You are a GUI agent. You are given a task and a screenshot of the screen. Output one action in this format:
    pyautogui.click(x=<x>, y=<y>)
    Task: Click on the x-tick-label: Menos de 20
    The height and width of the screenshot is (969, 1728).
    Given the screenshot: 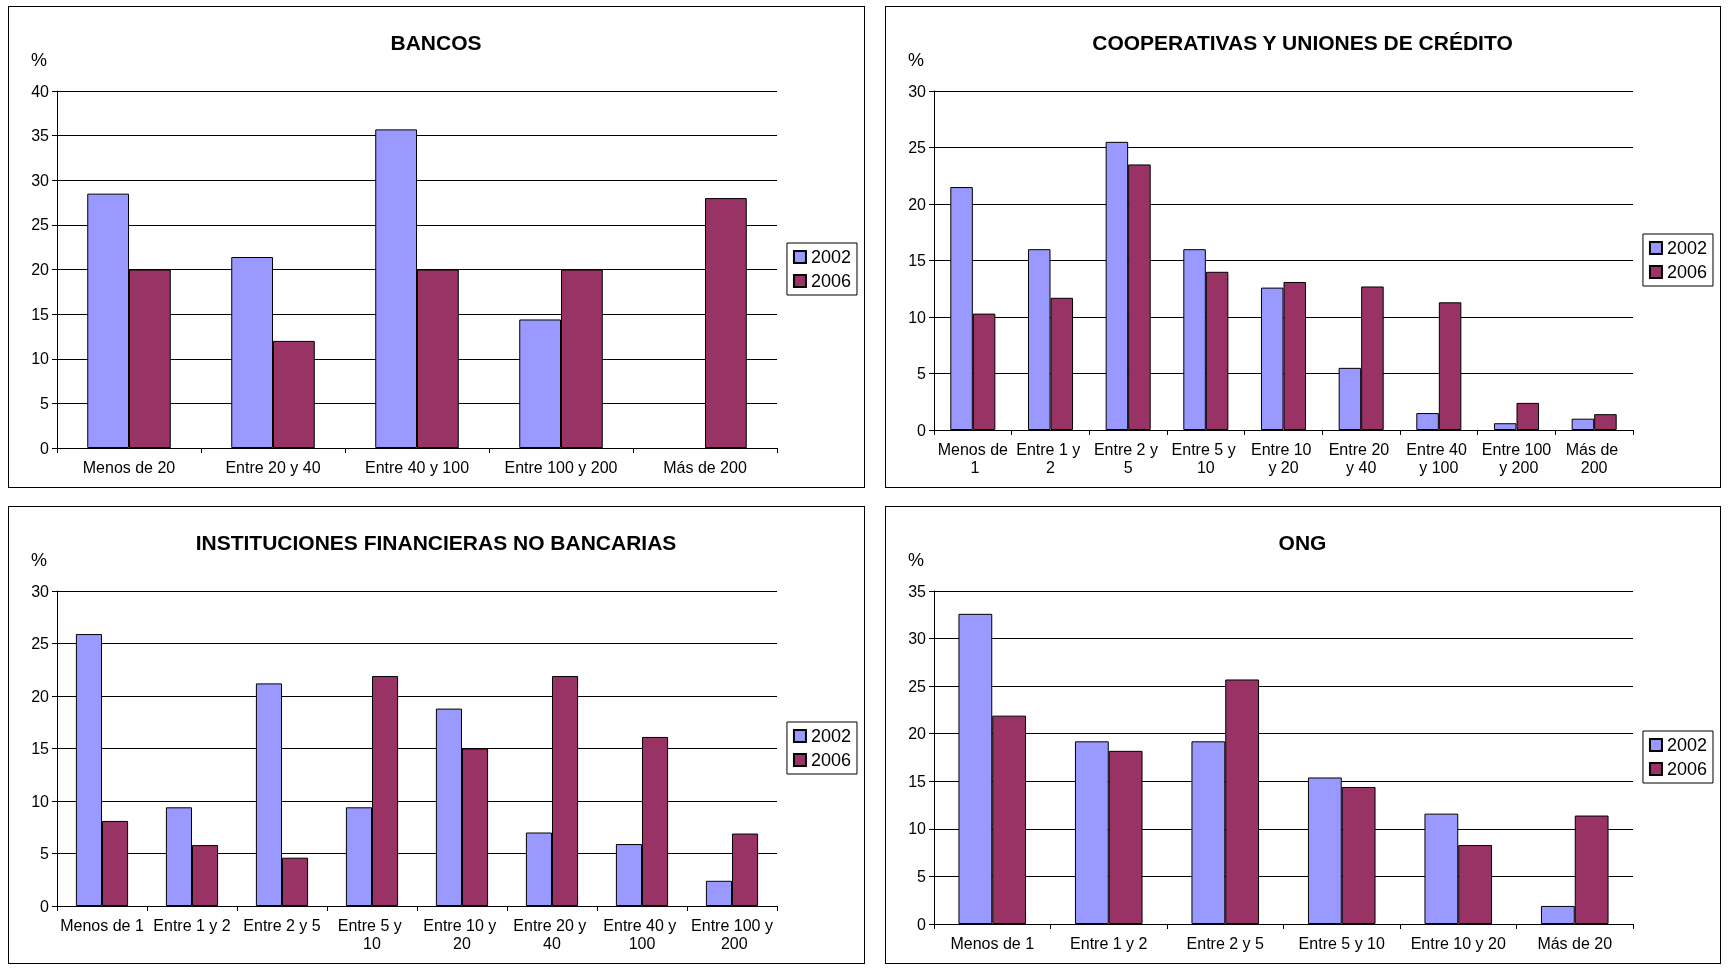 What is the action you would take?
    pyautogui.click(x=129, y=467)
    